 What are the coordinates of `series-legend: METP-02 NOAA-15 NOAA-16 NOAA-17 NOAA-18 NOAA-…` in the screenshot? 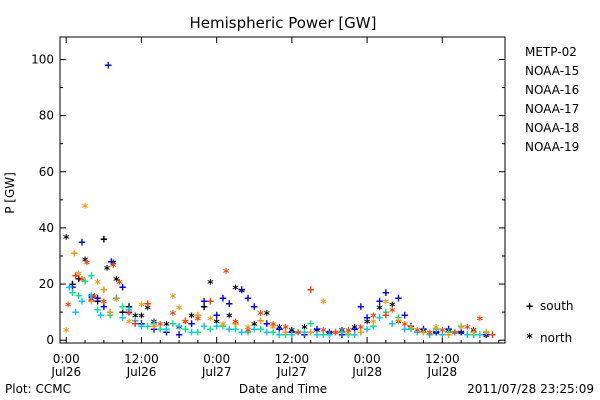 It's located at (552, 99).